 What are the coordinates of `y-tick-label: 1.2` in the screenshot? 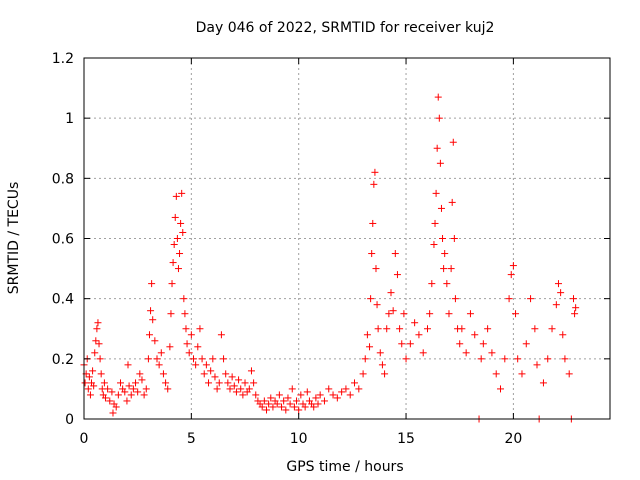 It's located at (63, 59).